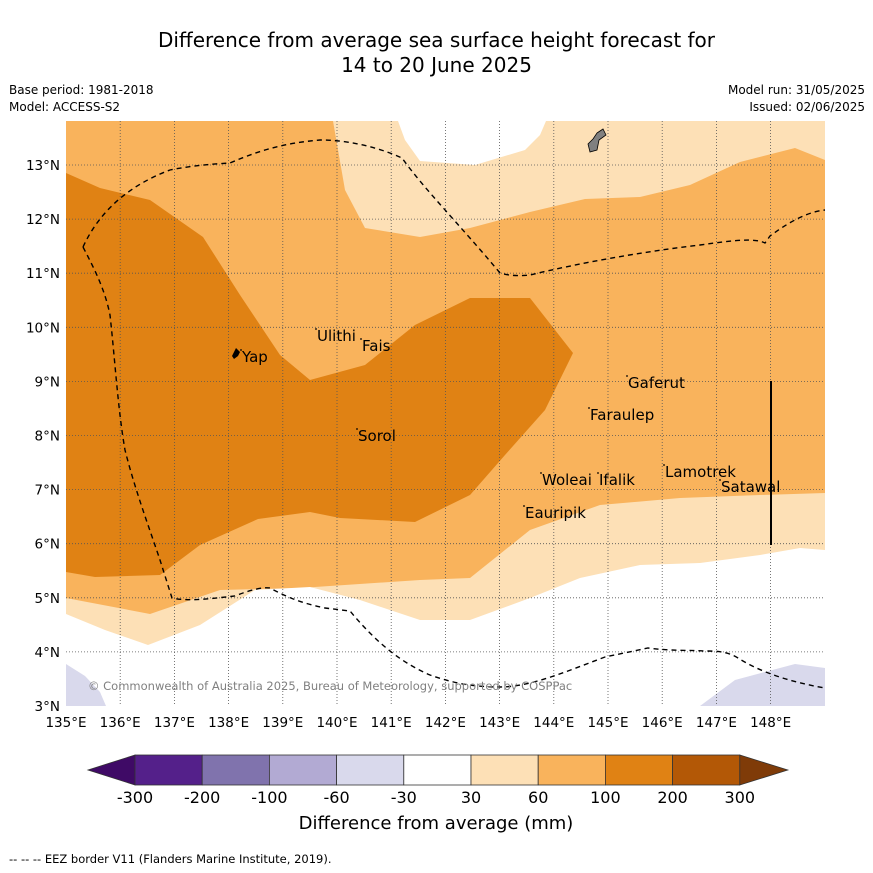 The height and width of the screenshot is (873, 873). I want to click on colorbar-tick-label: -200, so click(202, 797).